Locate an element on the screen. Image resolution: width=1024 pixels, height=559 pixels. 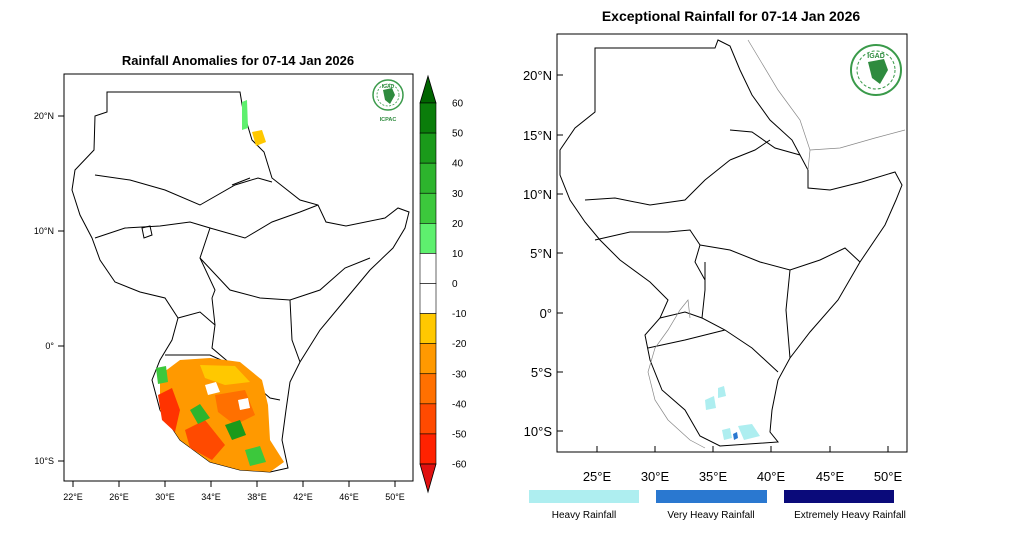
right-lat-label: 10°N is located at coordinates (537, 194).